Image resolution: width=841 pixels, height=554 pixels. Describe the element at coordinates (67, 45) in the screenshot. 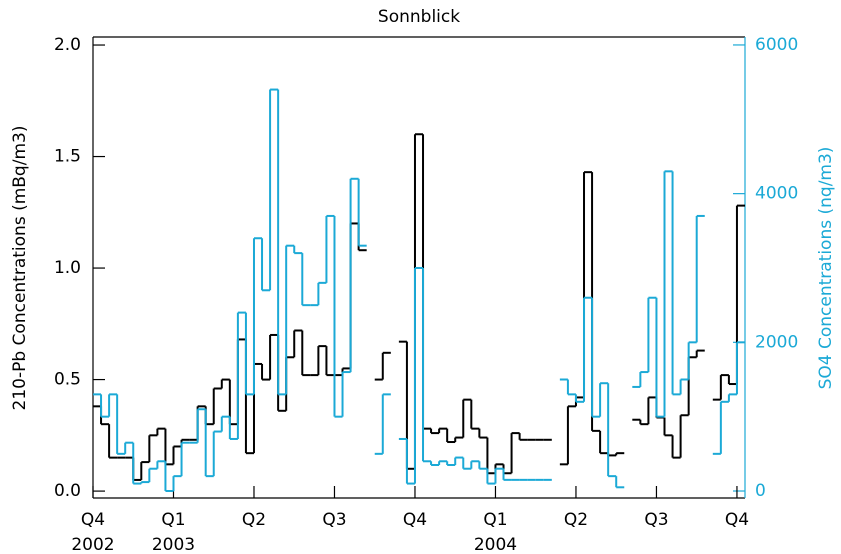

I see `y-tick-label: 2.0` at that location.